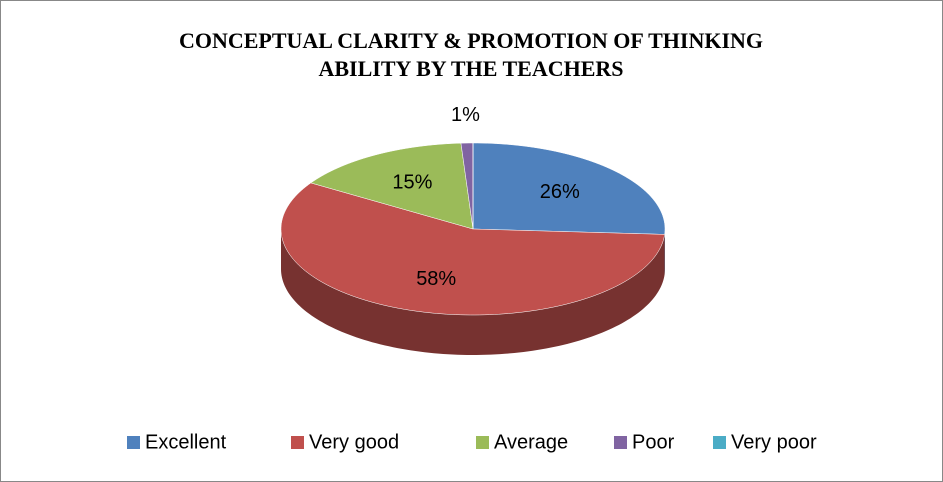 Image resolution: width=943 pixels, height=482 pixels. I want to click on legend-label: Poor, so click(653, 442).